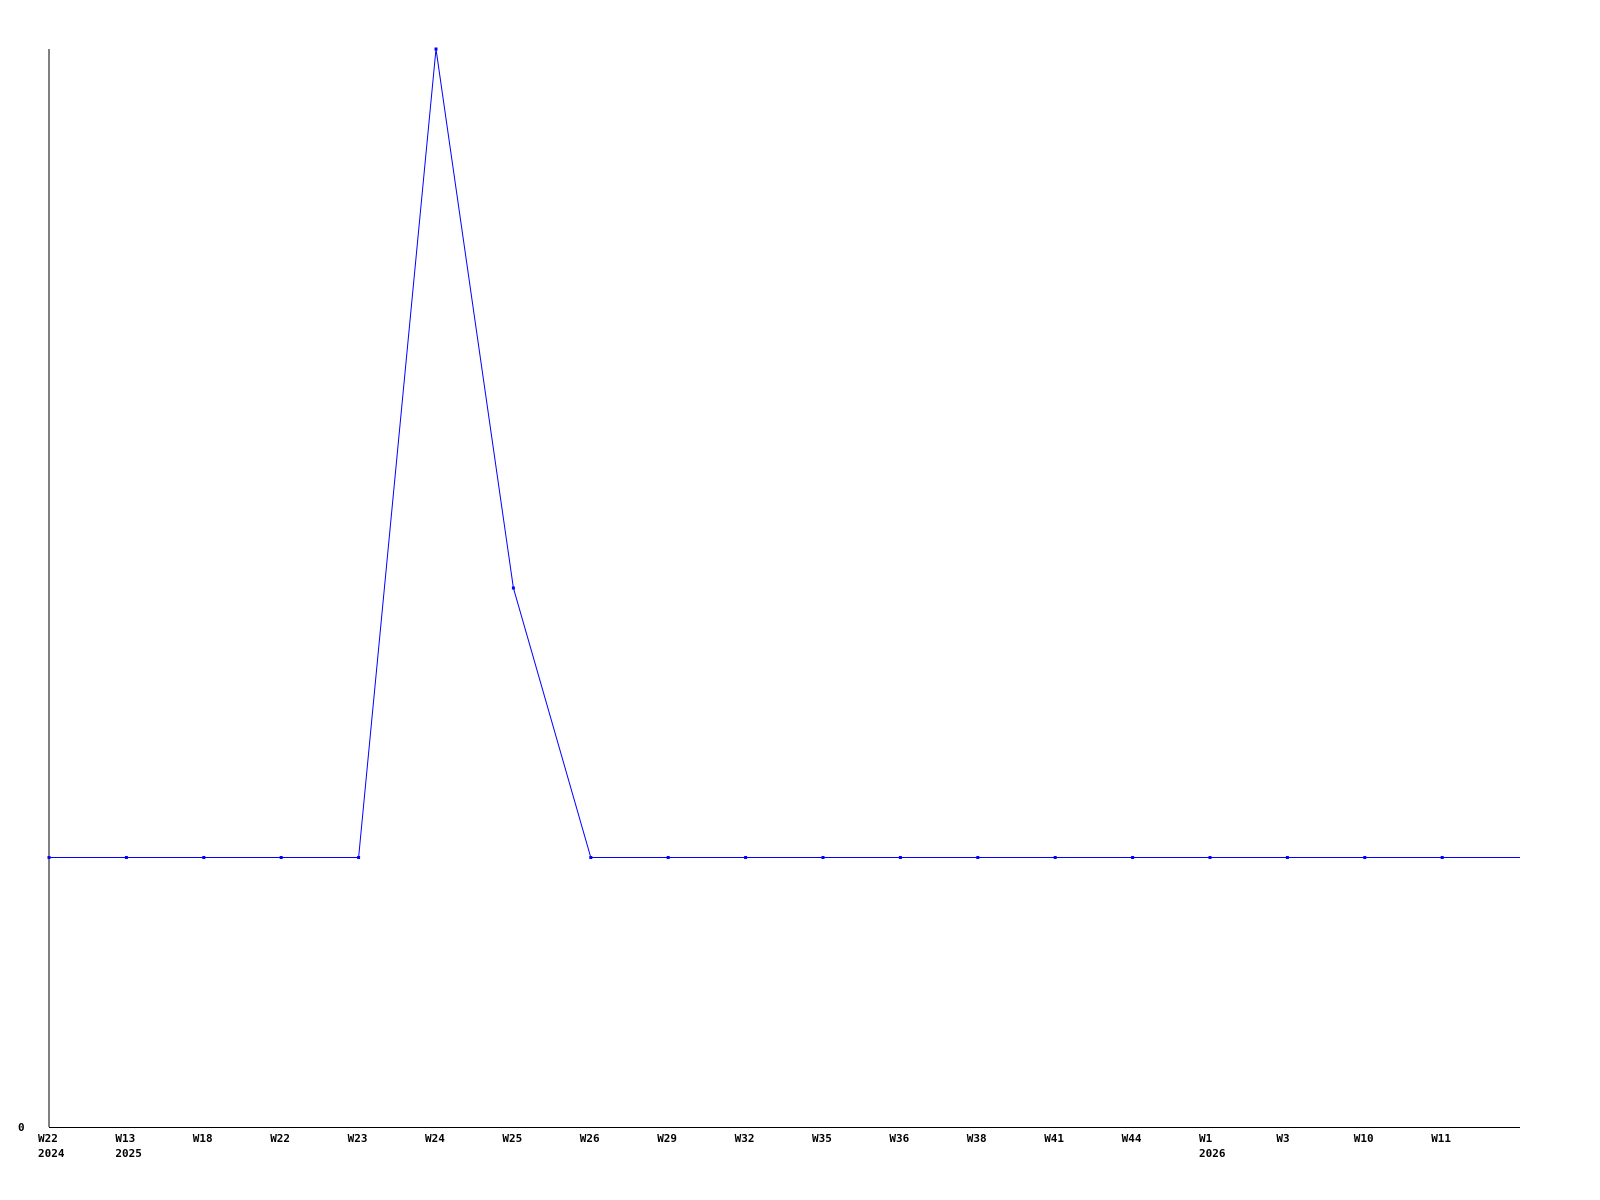 This screenshot has height=1200, width=1600. Describe the element at coordinates (590, 1138) in the screenshot. I see `x-tick-label: W26` at that location.